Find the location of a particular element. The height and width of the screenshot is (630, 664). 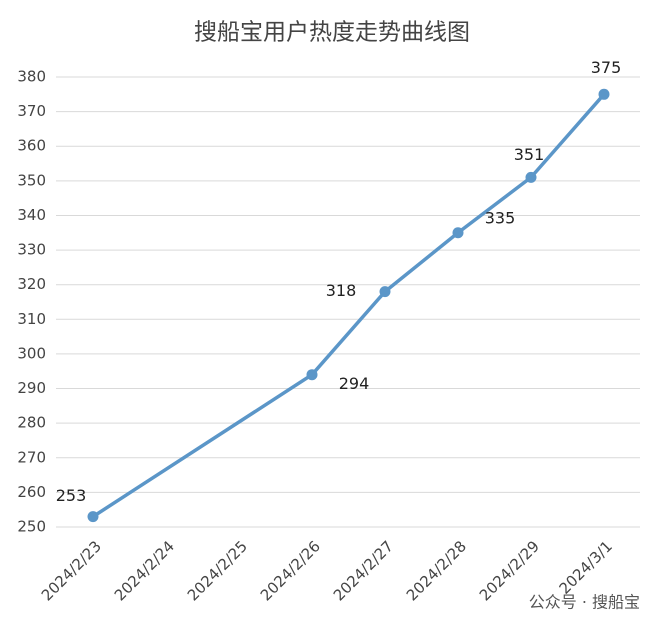

y-tick-label: 320 is located at coordinates (31, 284).